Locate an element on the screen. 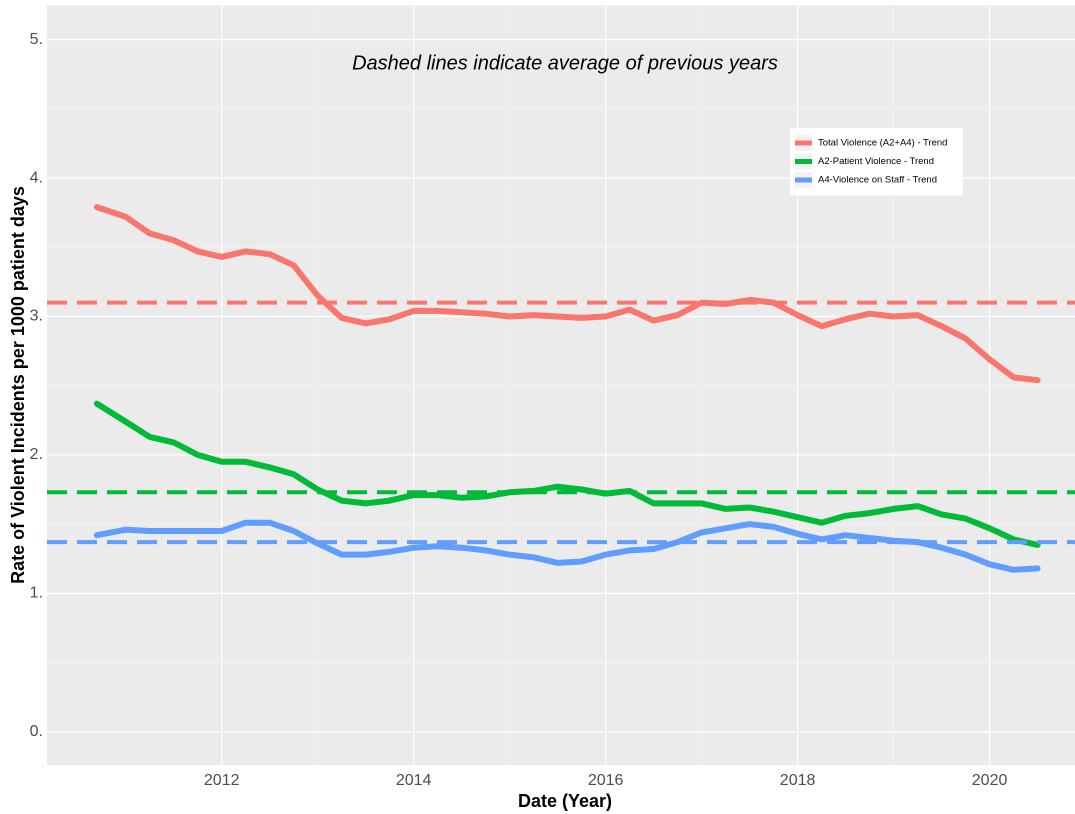  x-tick-label: 2014 is located at coordinates (414, 780).